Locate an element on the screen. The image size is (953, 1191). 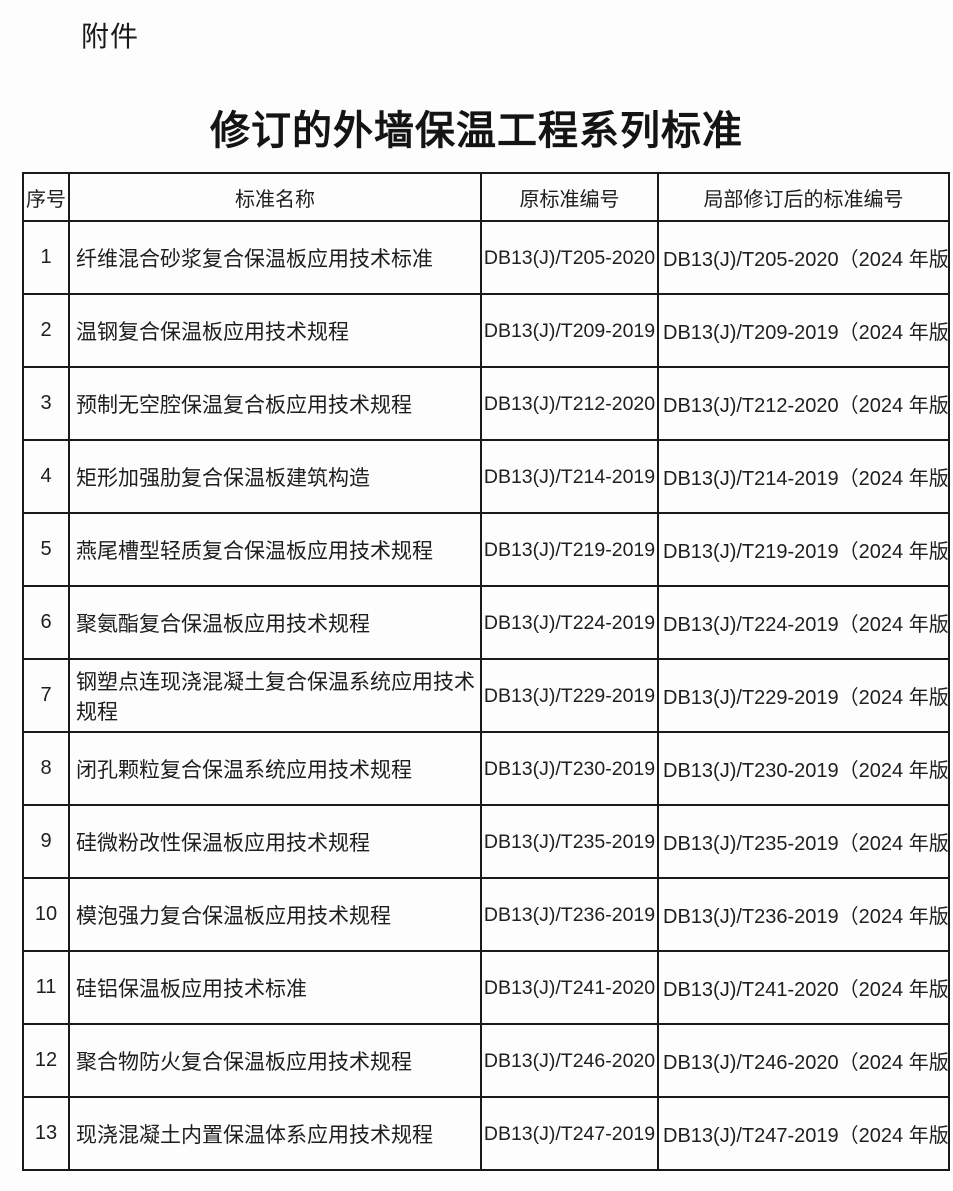
header-name: 标准名称 is located at coordinates (275, 197).